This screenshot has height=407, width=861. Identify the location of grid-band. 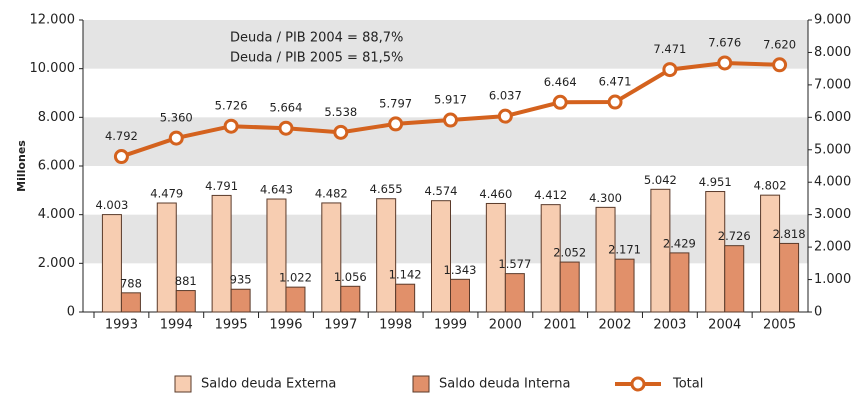
(445, 44).